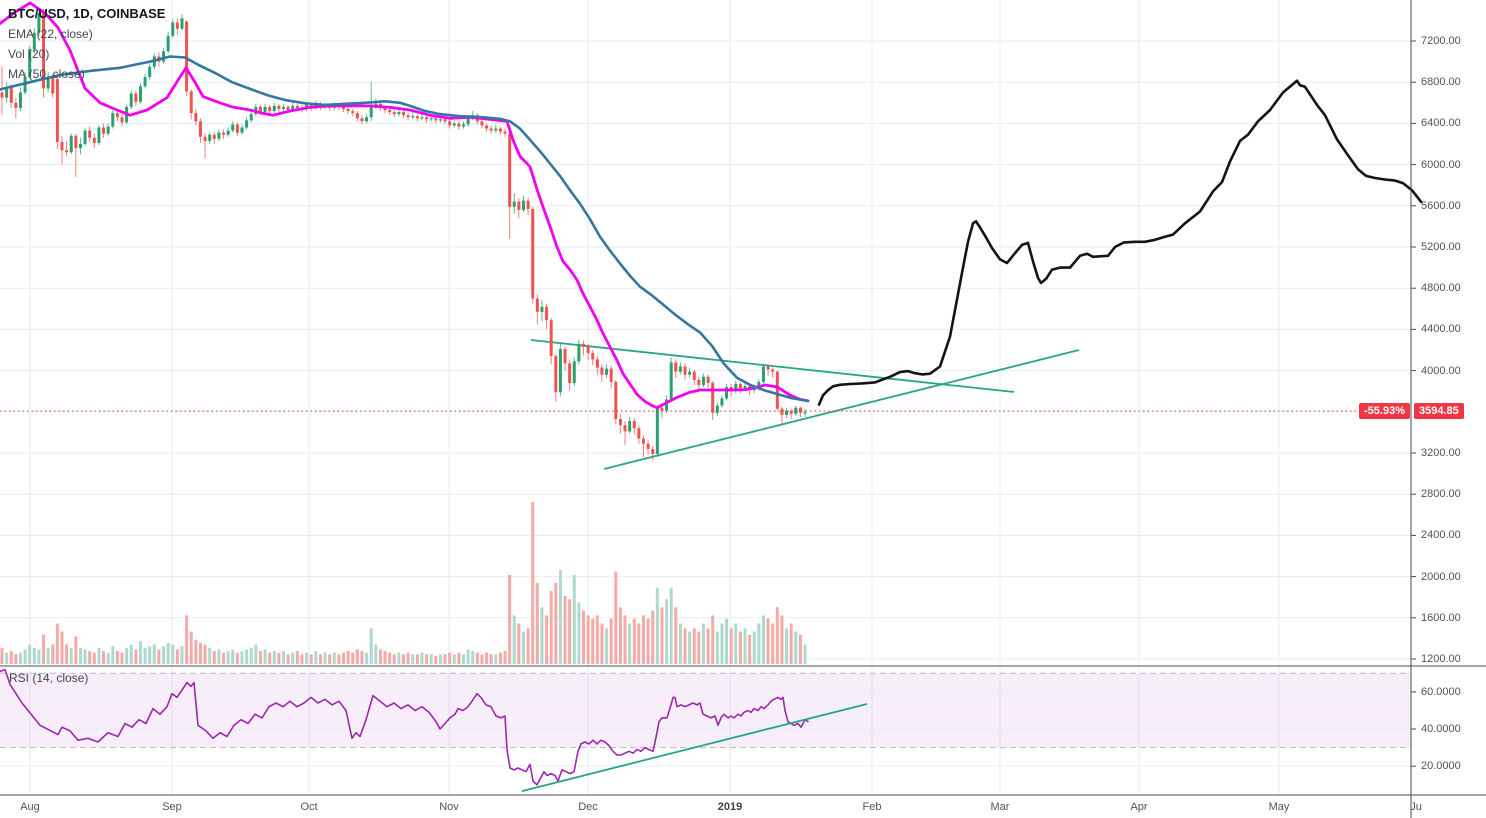  What do you see at coordinates (1139, 807) in the screenshot?
I see `time-axis-label: Apr` at bounding box center [1139, 807].